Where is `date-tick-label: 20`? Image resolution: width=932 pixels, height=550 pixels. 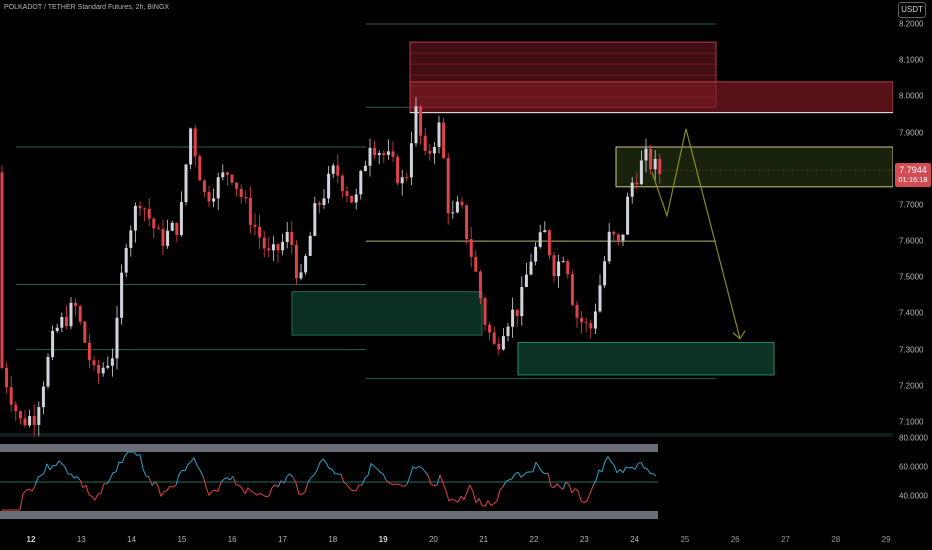 date-tick-label: 20 is located at coordinates (433, 539).